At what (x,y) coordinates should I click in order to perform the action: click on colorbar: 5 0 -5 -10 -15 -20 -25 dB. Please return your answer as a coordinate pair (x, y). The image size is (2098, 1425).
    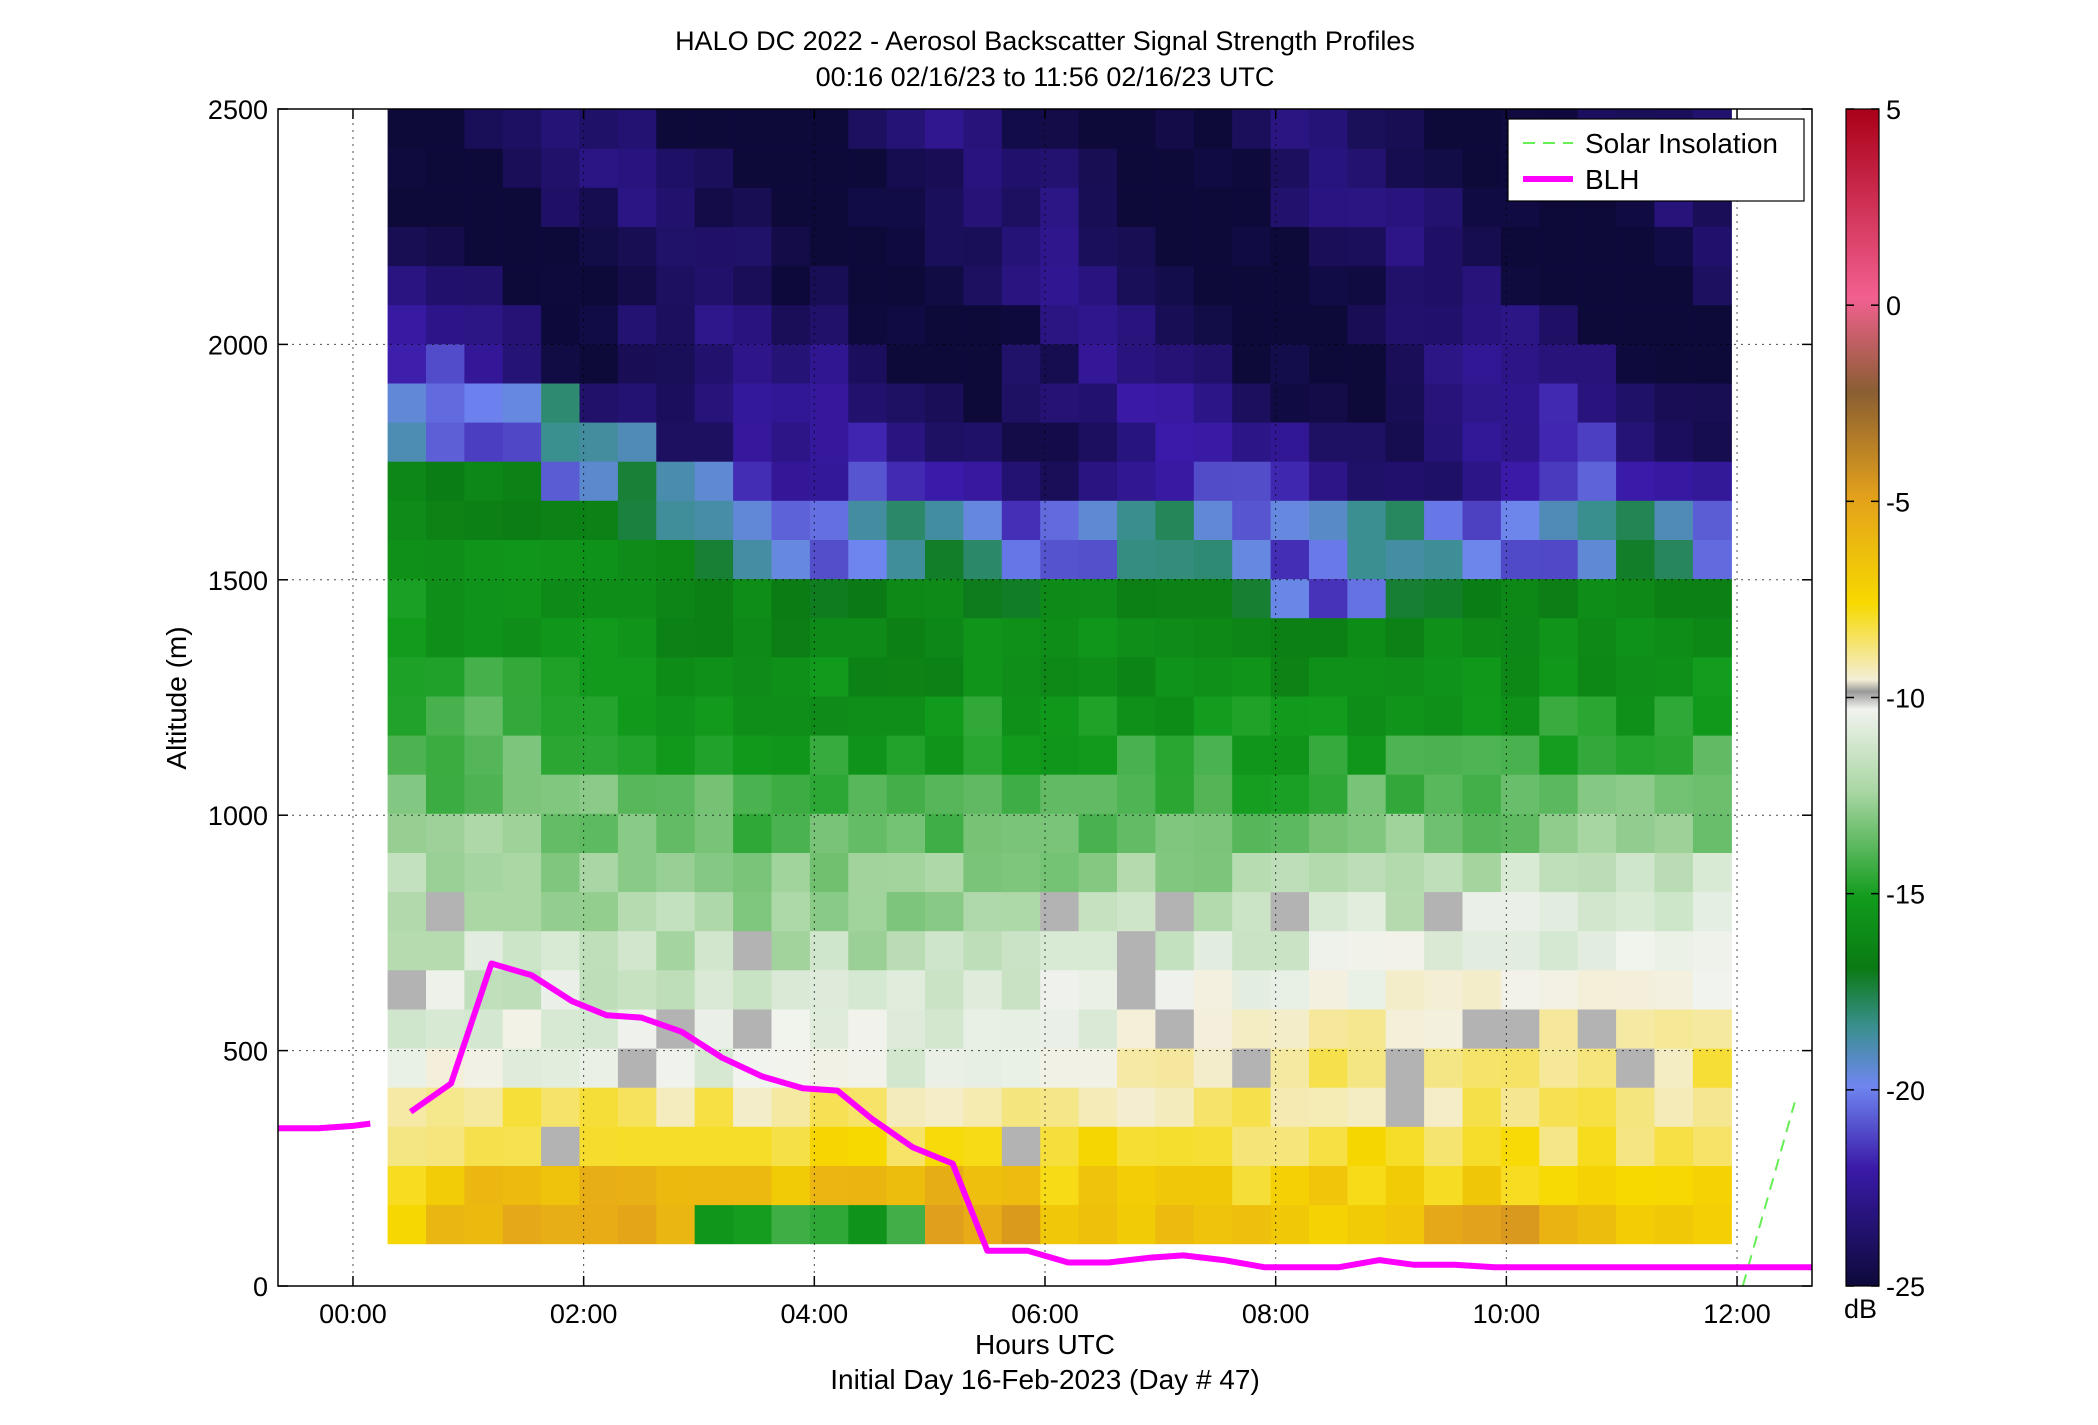
    Looking at the image, I should click on (1884, 709).